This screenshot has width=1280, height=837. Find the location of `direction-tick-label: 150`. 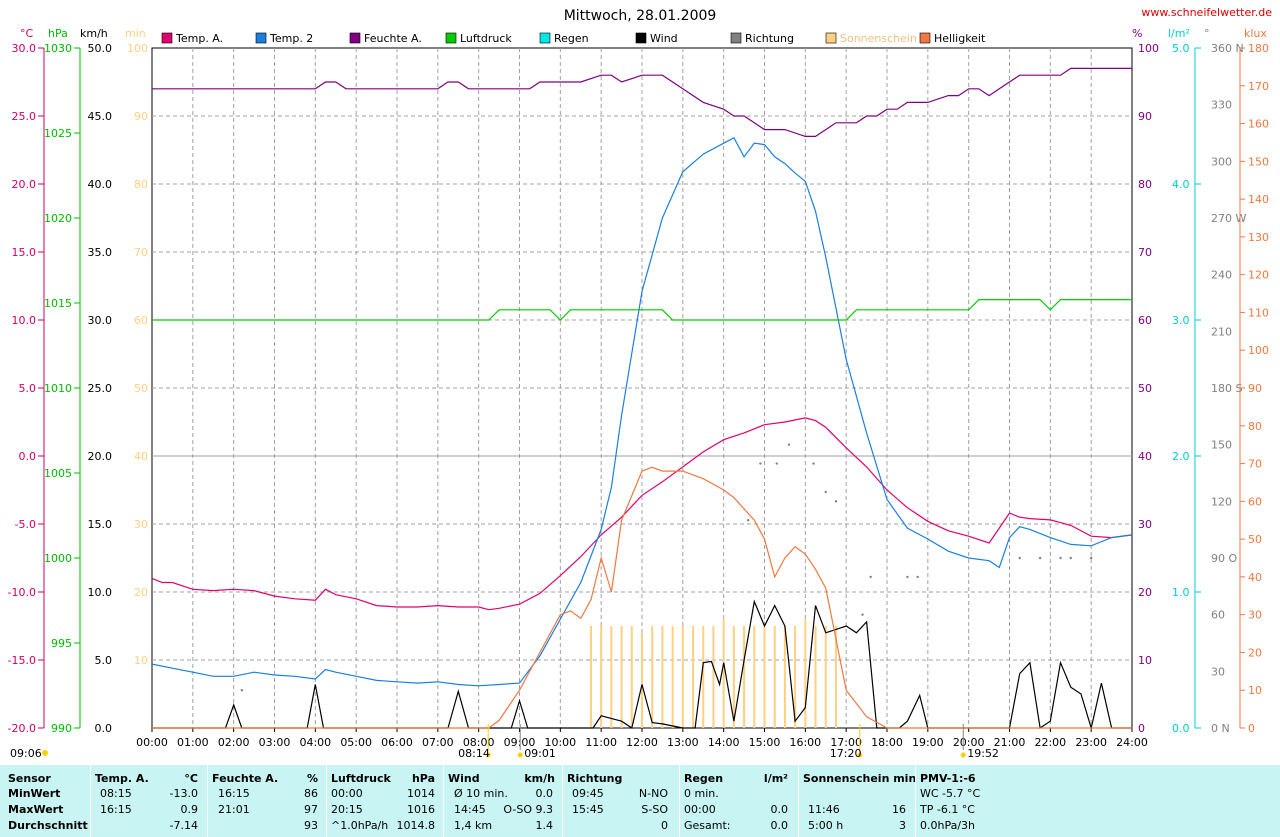

direction-tick-label: 150 is located at coordinates (1221, 445).